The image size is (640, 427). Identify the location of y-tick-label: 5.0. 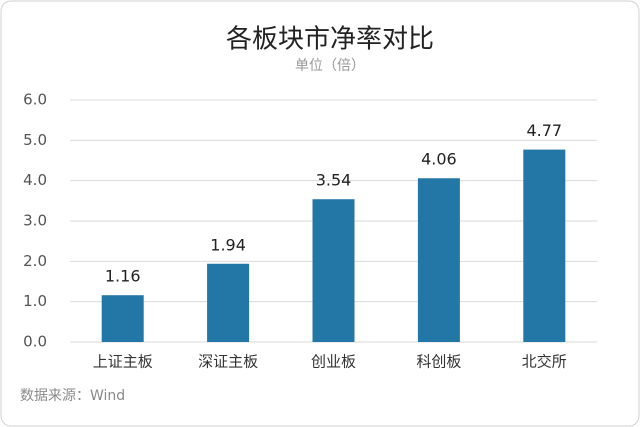
(35, 140).